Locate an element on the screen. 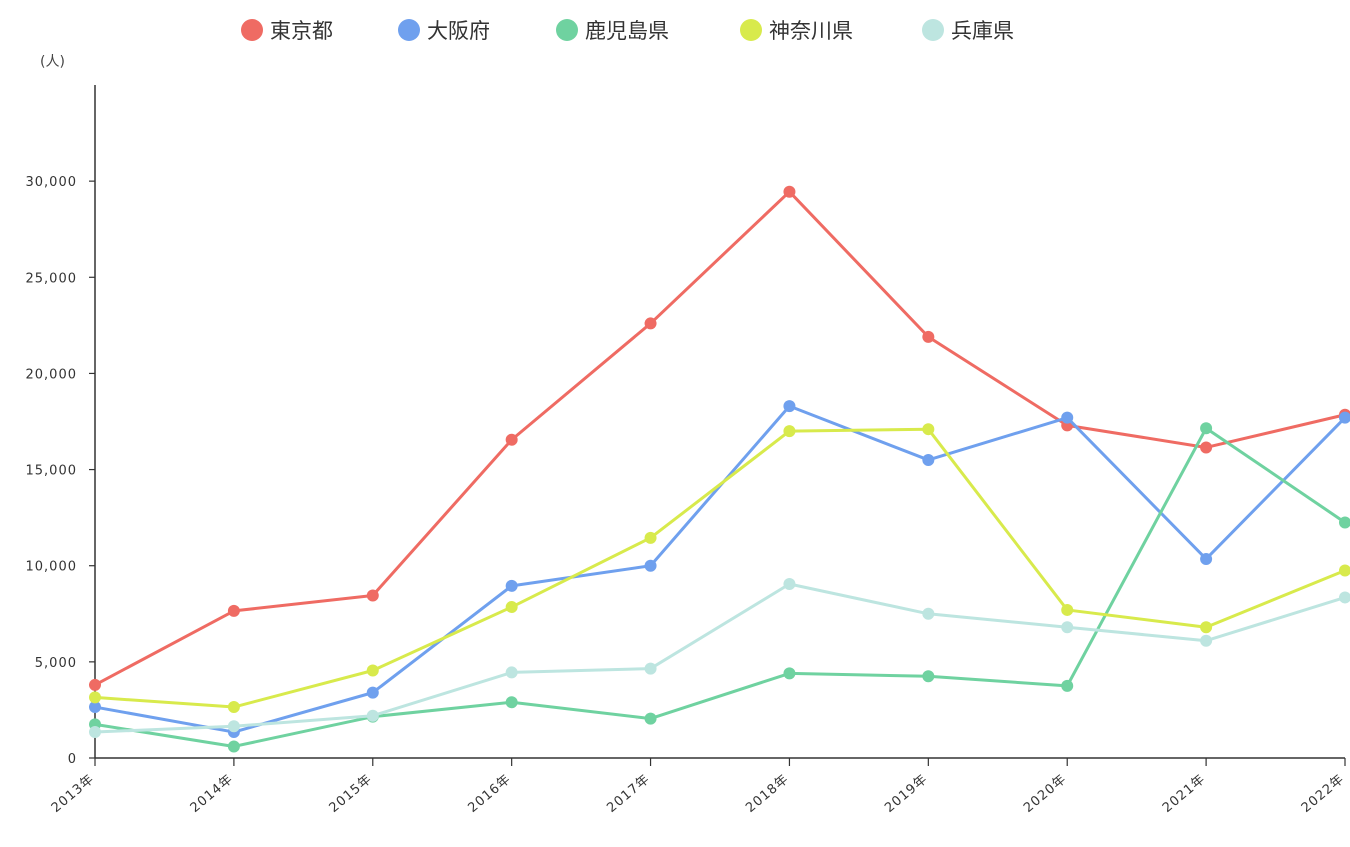 This screenshot has height=847, width=1350. legend: 東京都 大阪府 鹿児島県 神奈川県 兵庫県 is located at coordinates (627, 31).